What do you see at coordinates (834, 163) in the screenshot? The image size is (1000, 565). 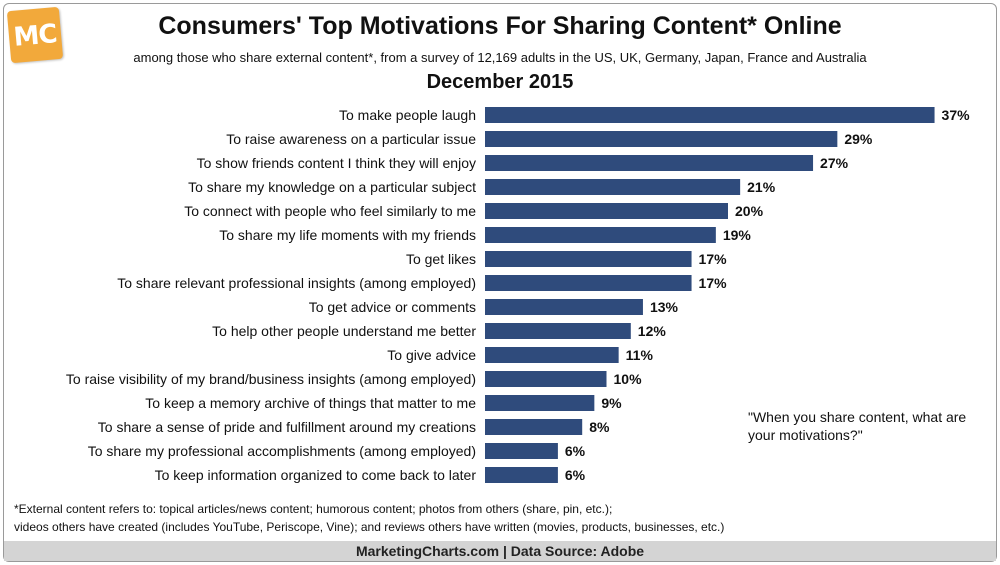 I see `bar-value-label: 27%` at bounding box center [834, 163].